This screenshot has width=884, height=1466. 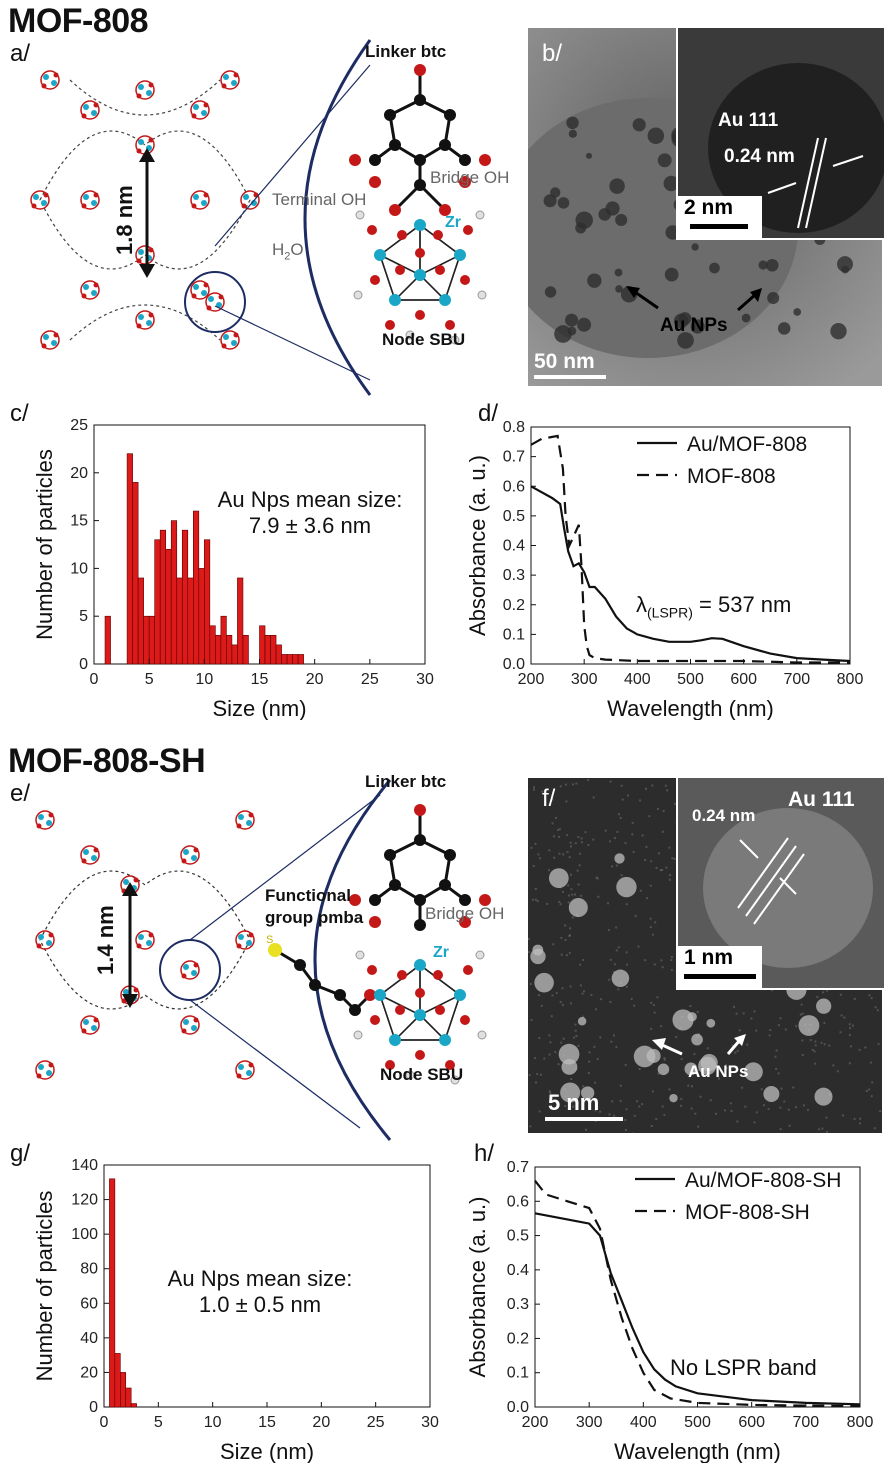 What do you see at coordinates (518, 1338) in the screenshot?
I see `y-tick-label: 0.2` at bounding box center [518, 1338].